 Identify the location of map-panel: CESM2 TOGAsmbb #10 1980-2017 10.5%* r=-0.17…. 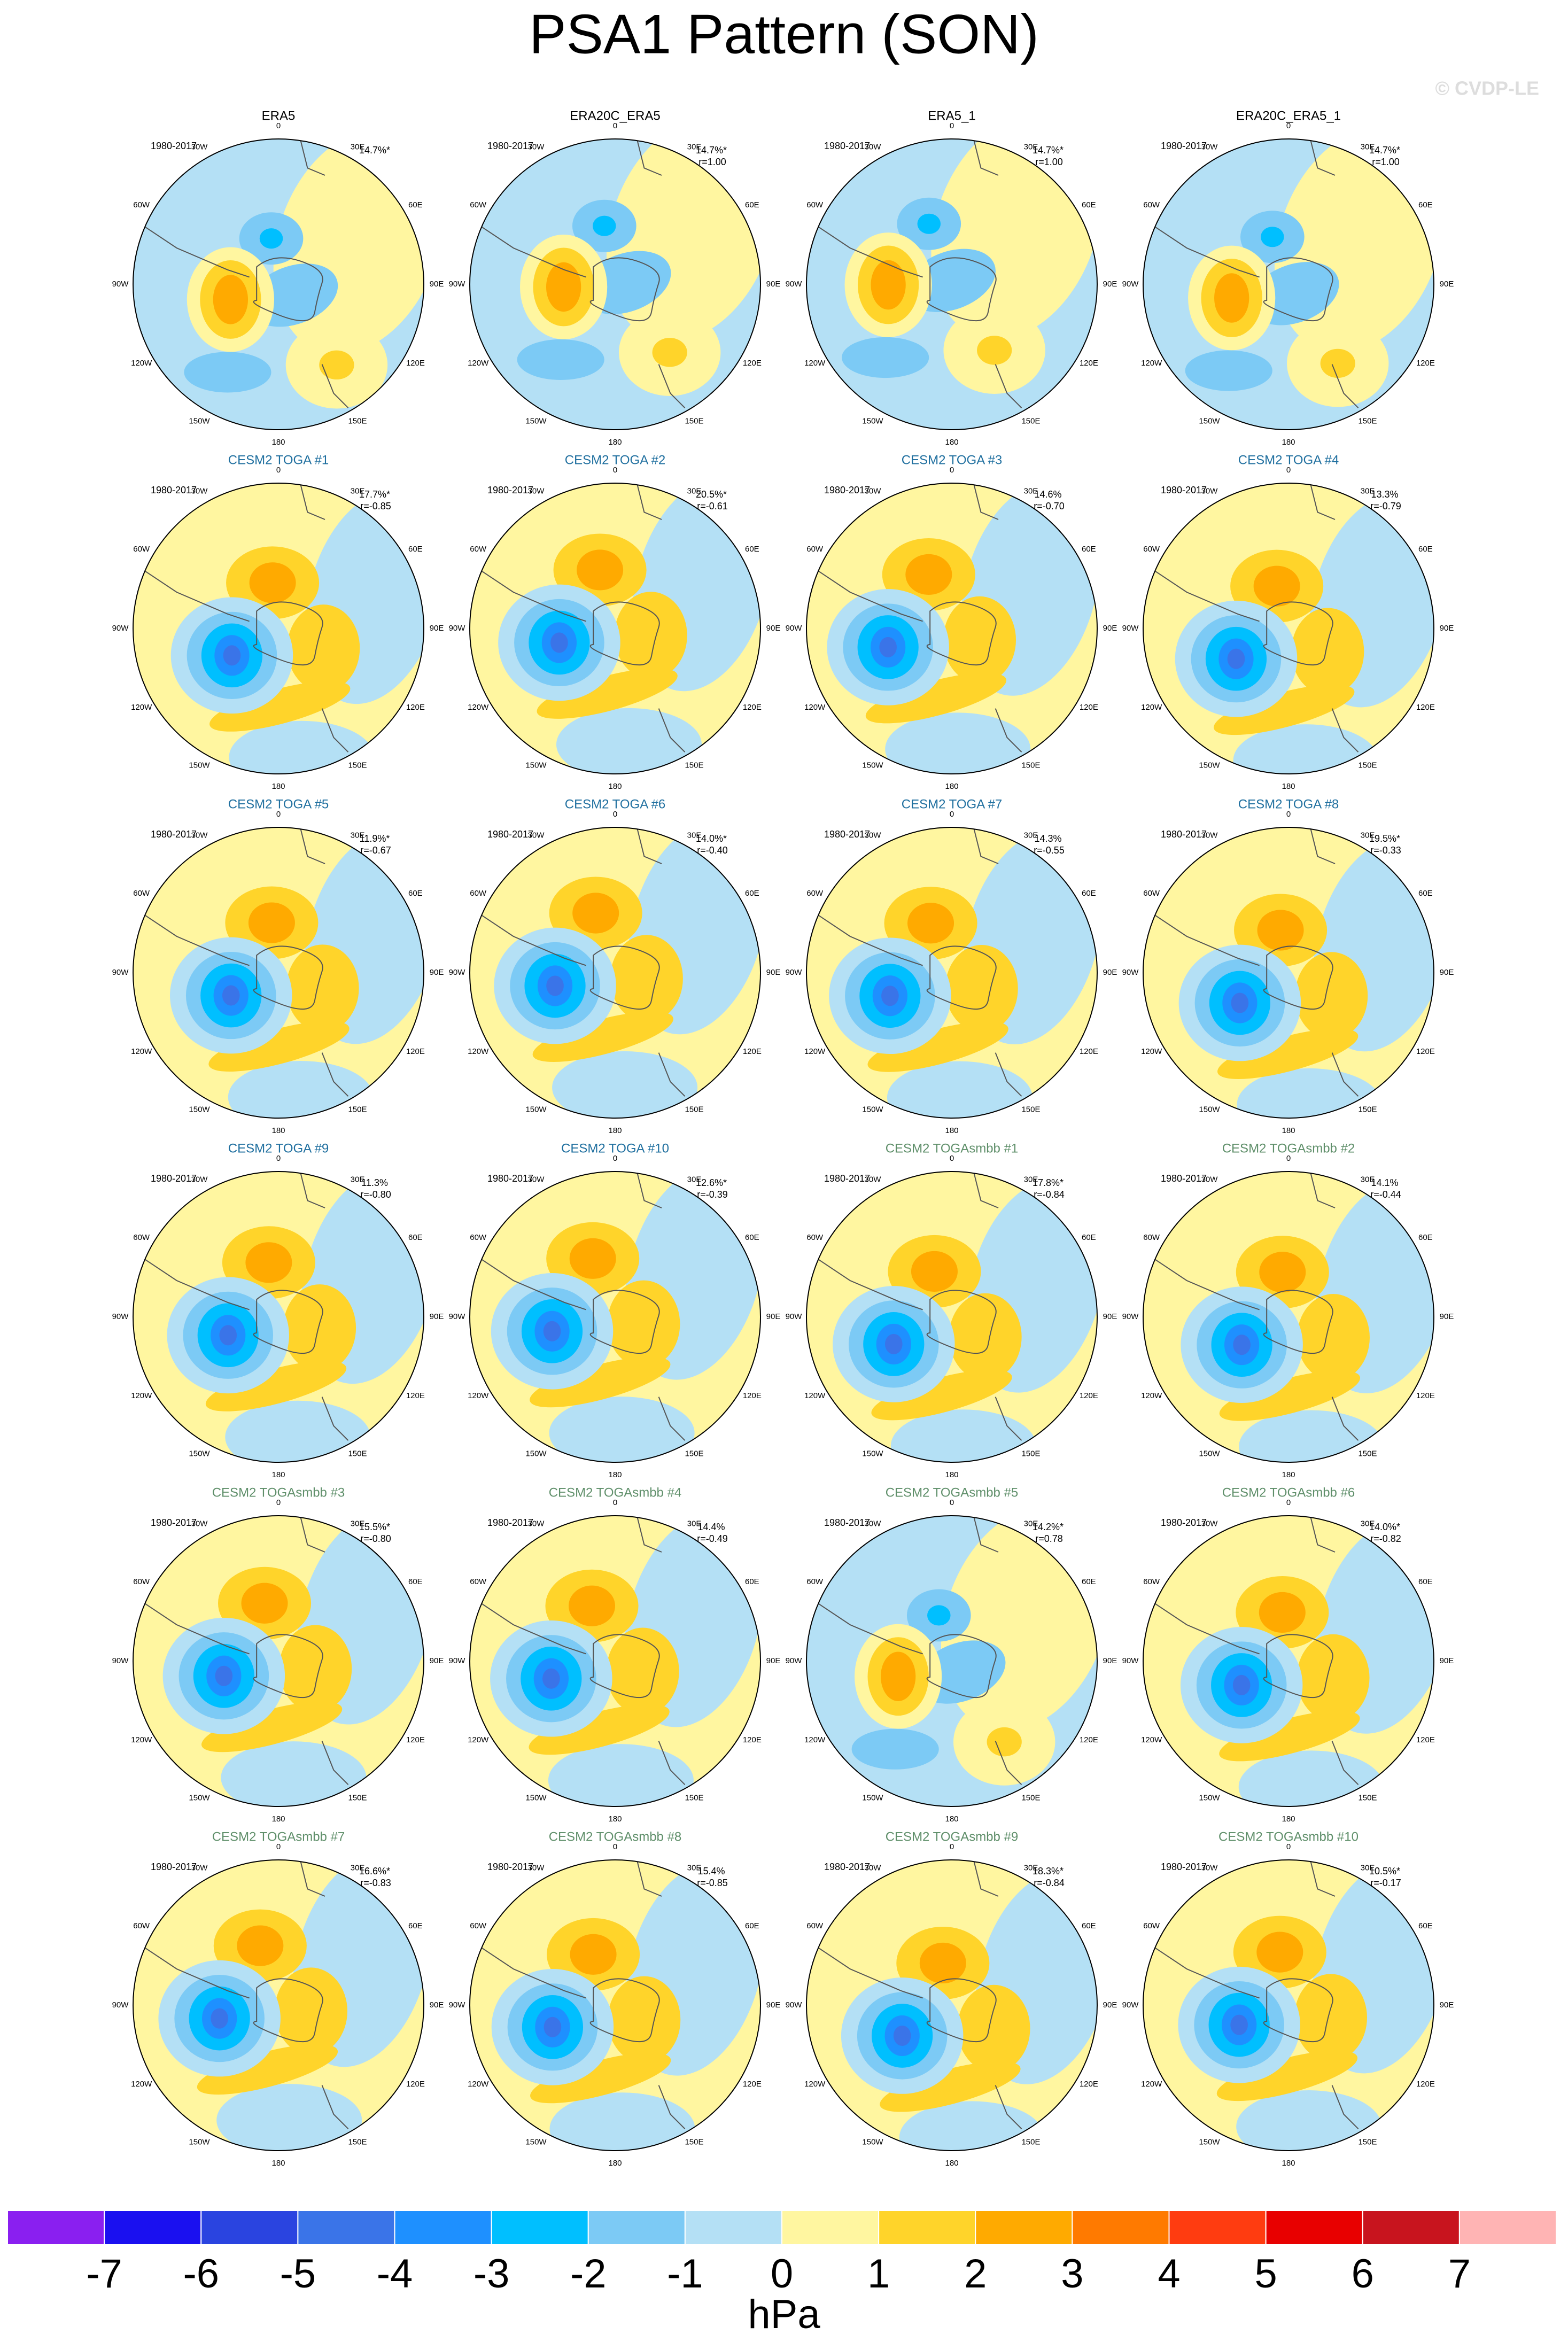
(1288, 1998).